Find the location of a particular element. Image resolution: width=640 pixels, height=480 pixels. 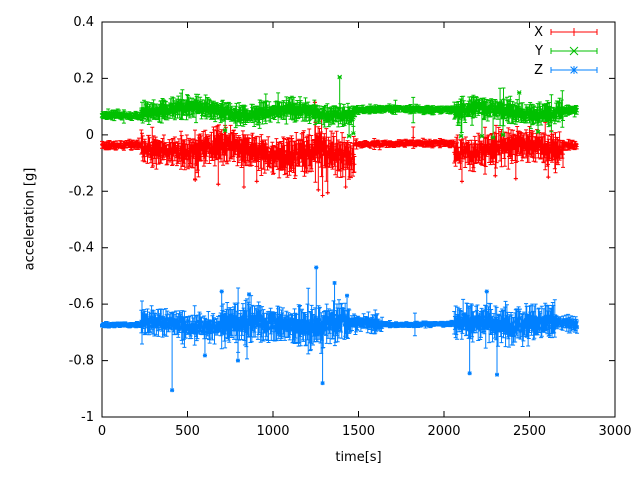

legend-sample-z is located at coordinates (574, 70).